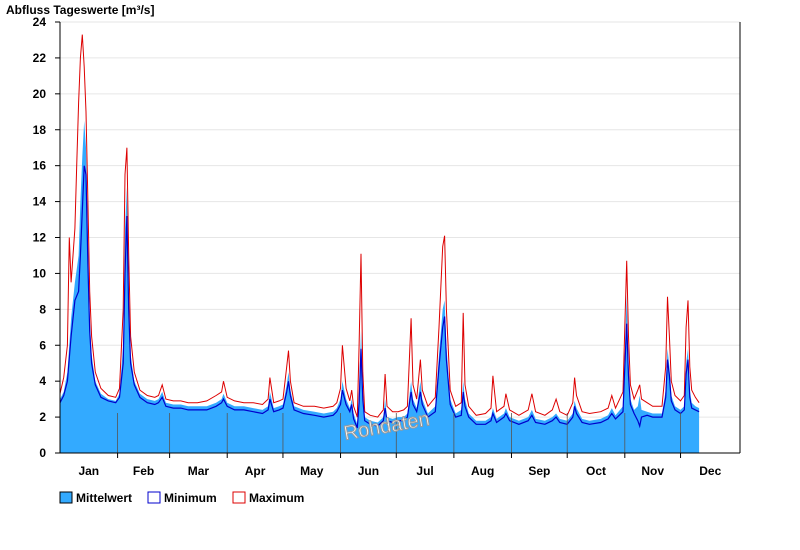 This screenshot has height=550, width=800. What do you see at coordinates (276, 498) in the screenshot?
I see `legend-label-maximum: Maximum` at bounding box center [276, 498].